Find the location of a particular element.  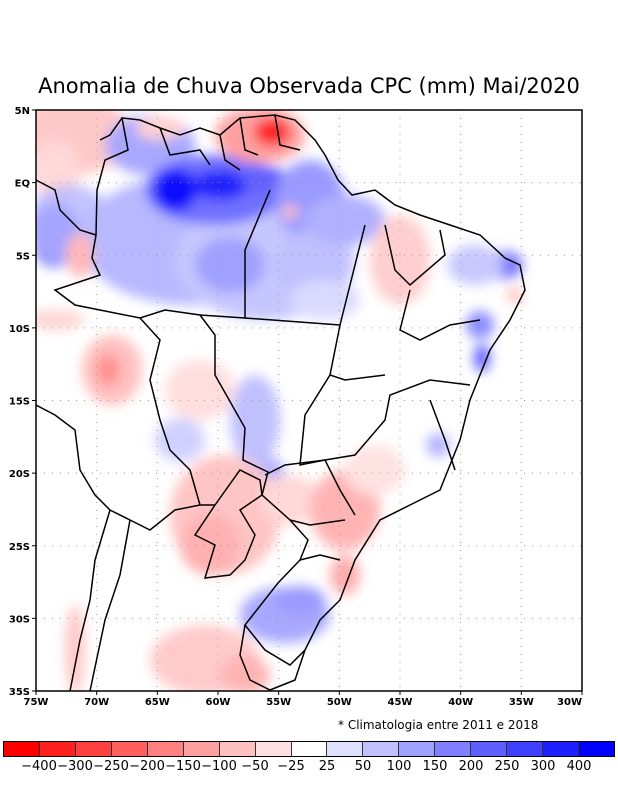

x-tick-label: 50W is located at coordinates (339, 702).